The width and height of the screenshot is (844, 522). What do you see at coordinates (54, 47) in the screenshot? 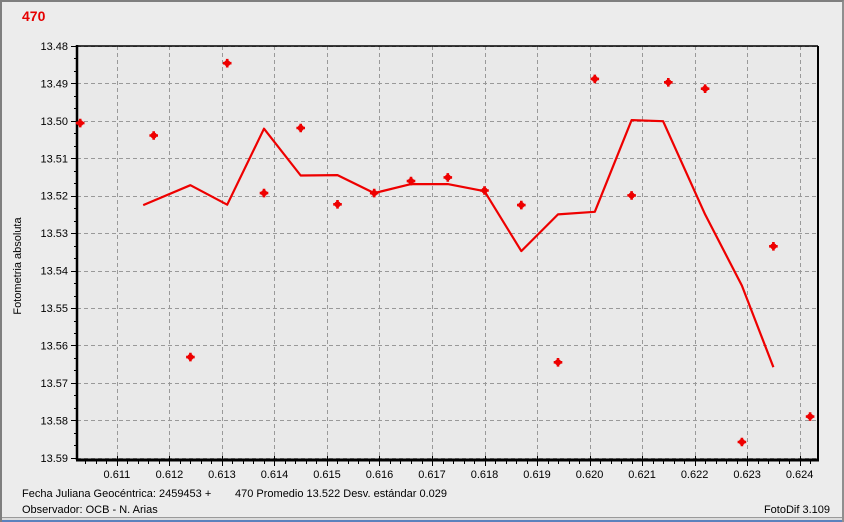
I see `y-tick-label: 13.48` at bounding box center [54, 47].